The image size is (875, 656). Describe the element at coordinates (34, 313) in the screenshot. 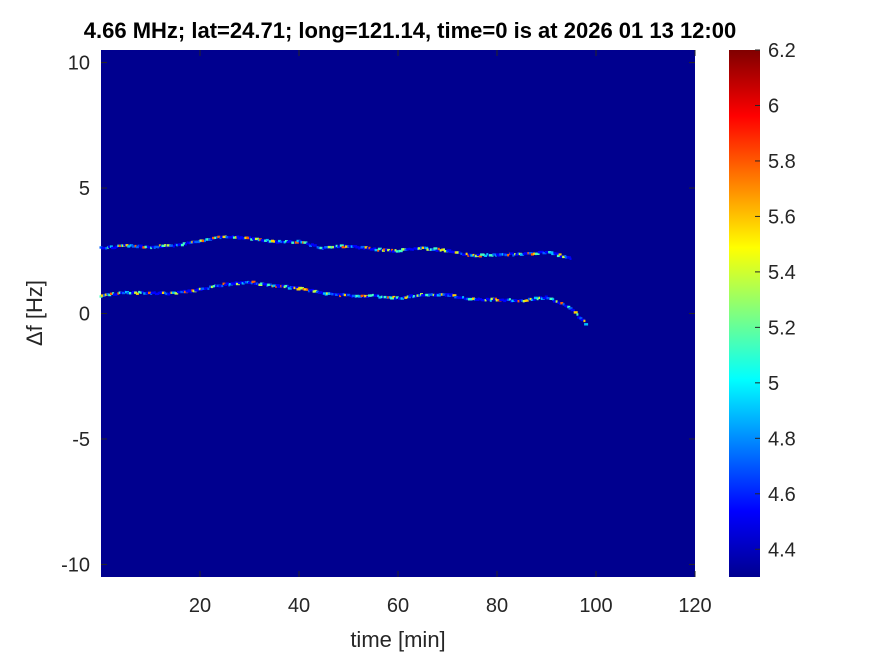

I see `y-axis-label: Δf [Hz]` at that location.